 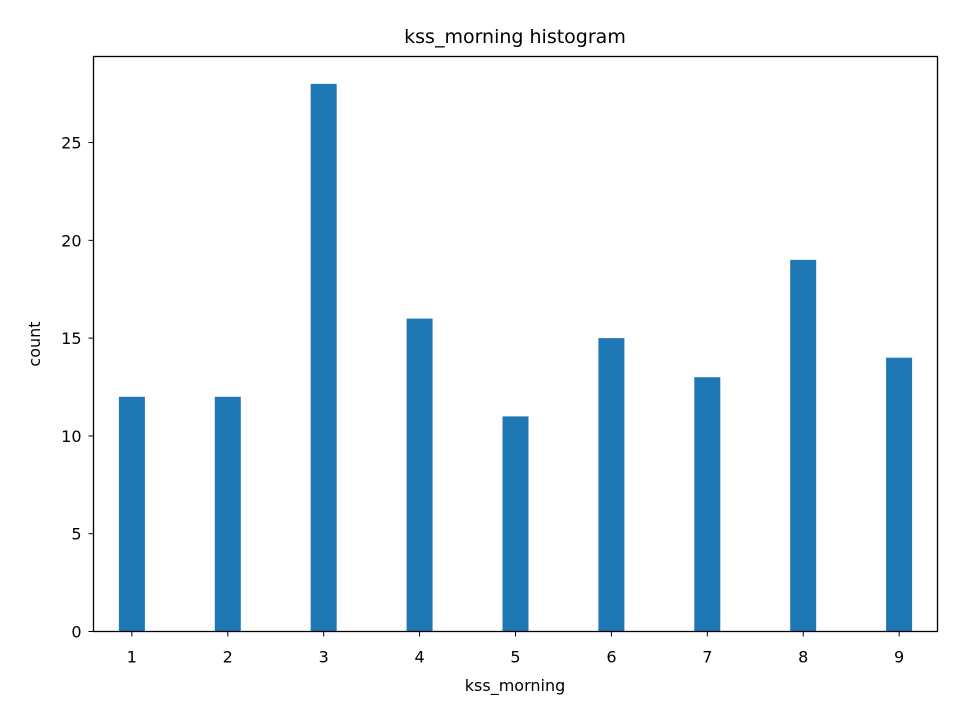 I want to click on x-tick-label: 9, so click(x=899, y=657).